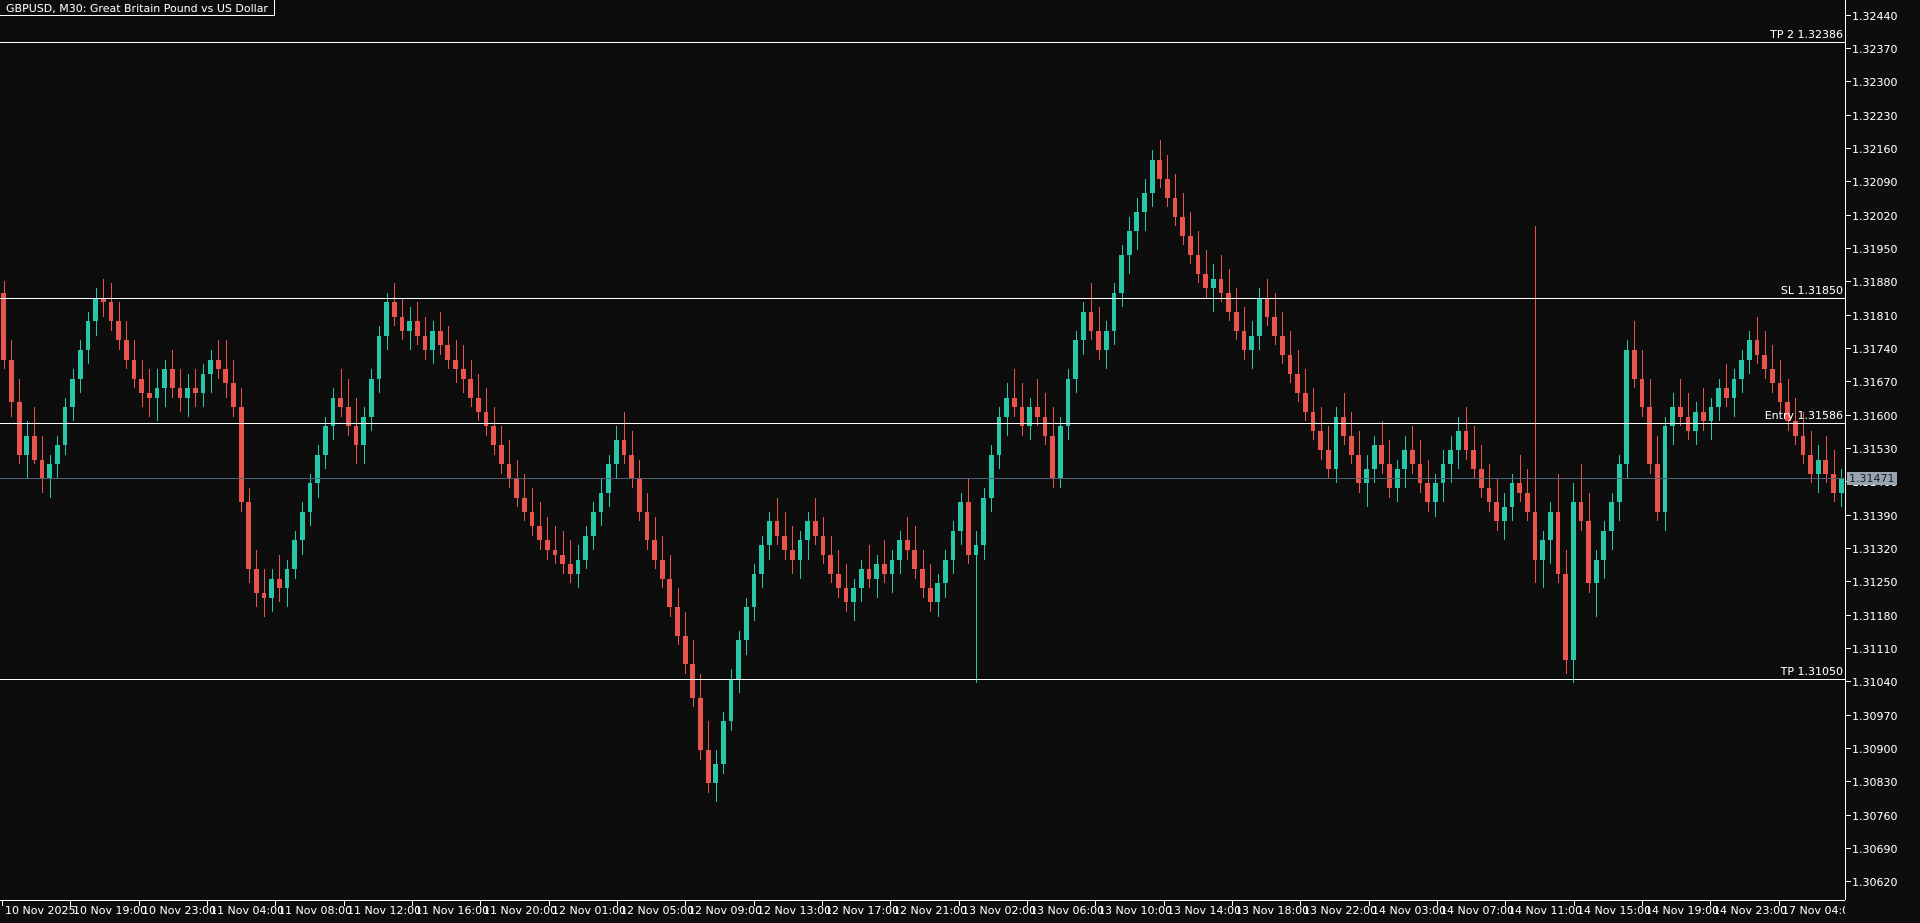  I want to click on time-tick: 13 Nov 22:00, so click(1338, 909).